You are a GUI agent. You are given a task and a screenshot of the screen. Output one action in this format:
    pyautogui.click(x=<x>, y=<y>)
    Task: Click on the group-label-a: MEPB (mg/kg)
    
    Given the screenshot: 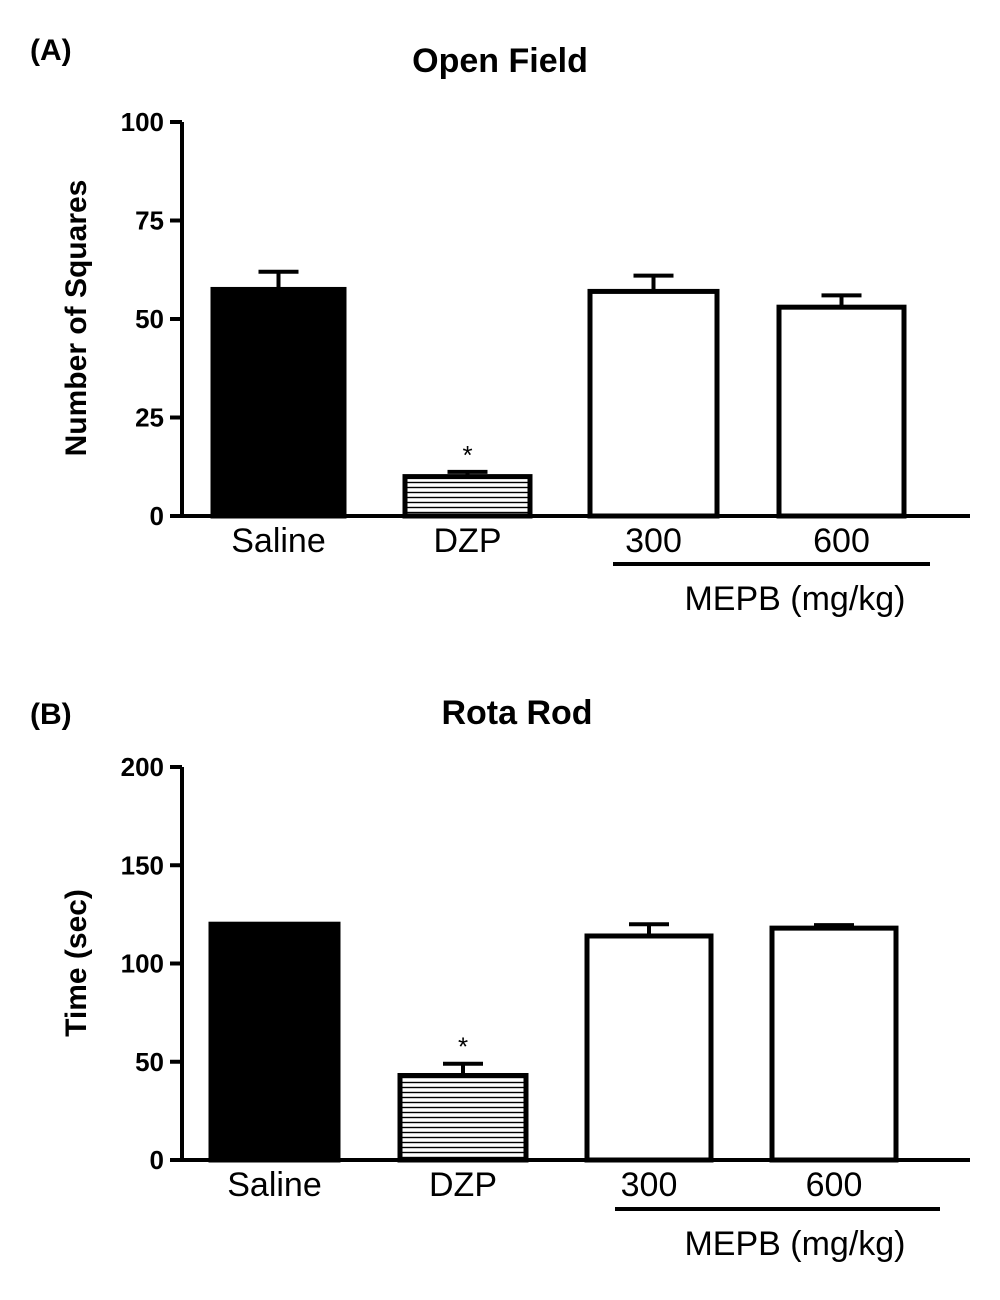 What is the action you would take?
    pyautogui.click(x=794, y=599)
    